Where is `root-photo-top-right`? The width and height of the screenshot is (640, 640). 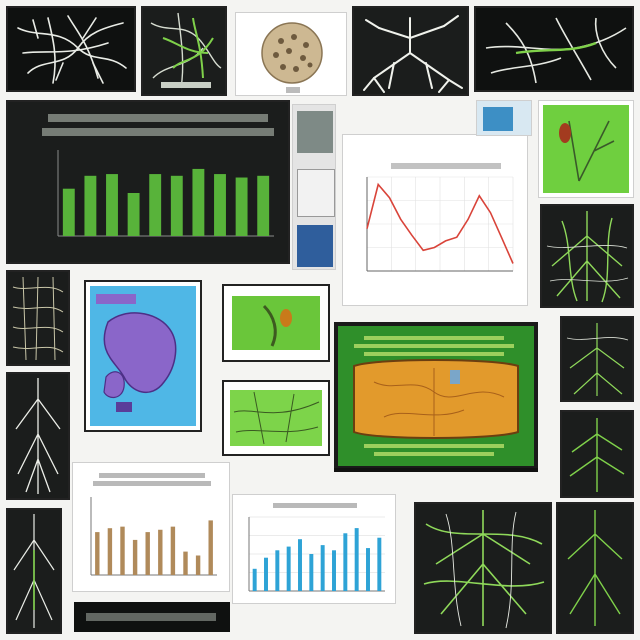 root-photo-top-right is located at coordinates (554, 49).